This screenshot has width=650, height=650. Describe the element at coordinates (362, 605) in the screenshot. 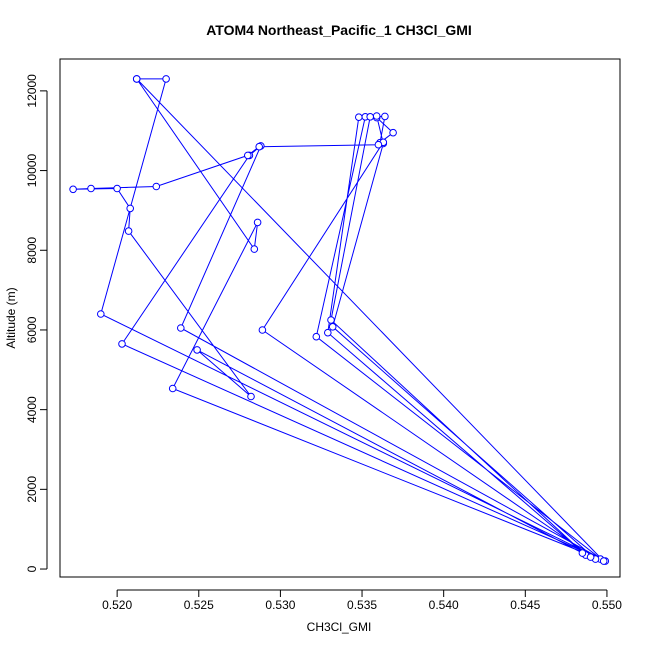

I see `x-tick-label: 0.535` at that location.